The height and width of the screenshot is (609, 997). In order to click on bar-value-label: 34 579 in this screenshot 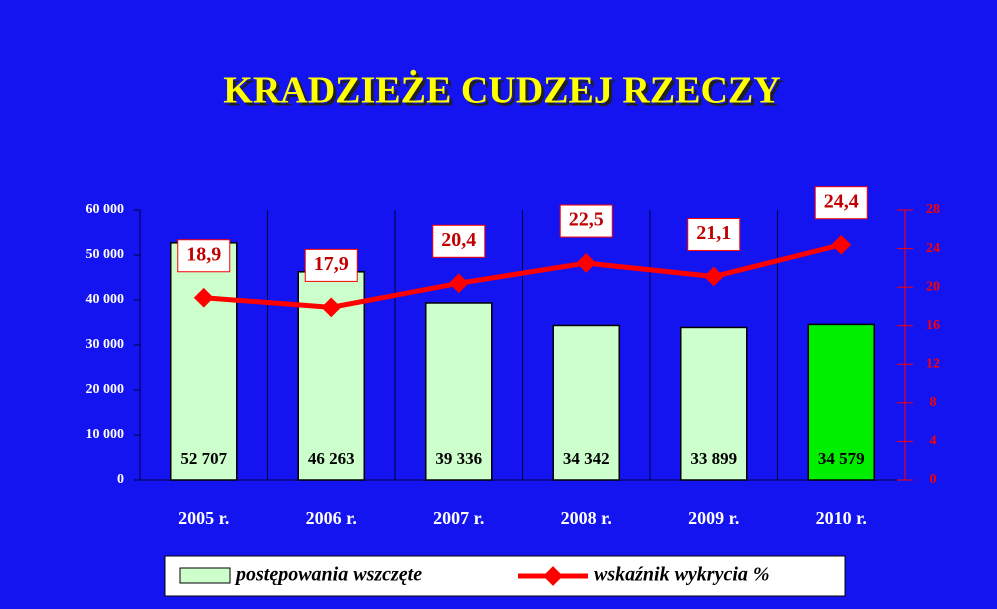, I will do `click(841, 458)`.